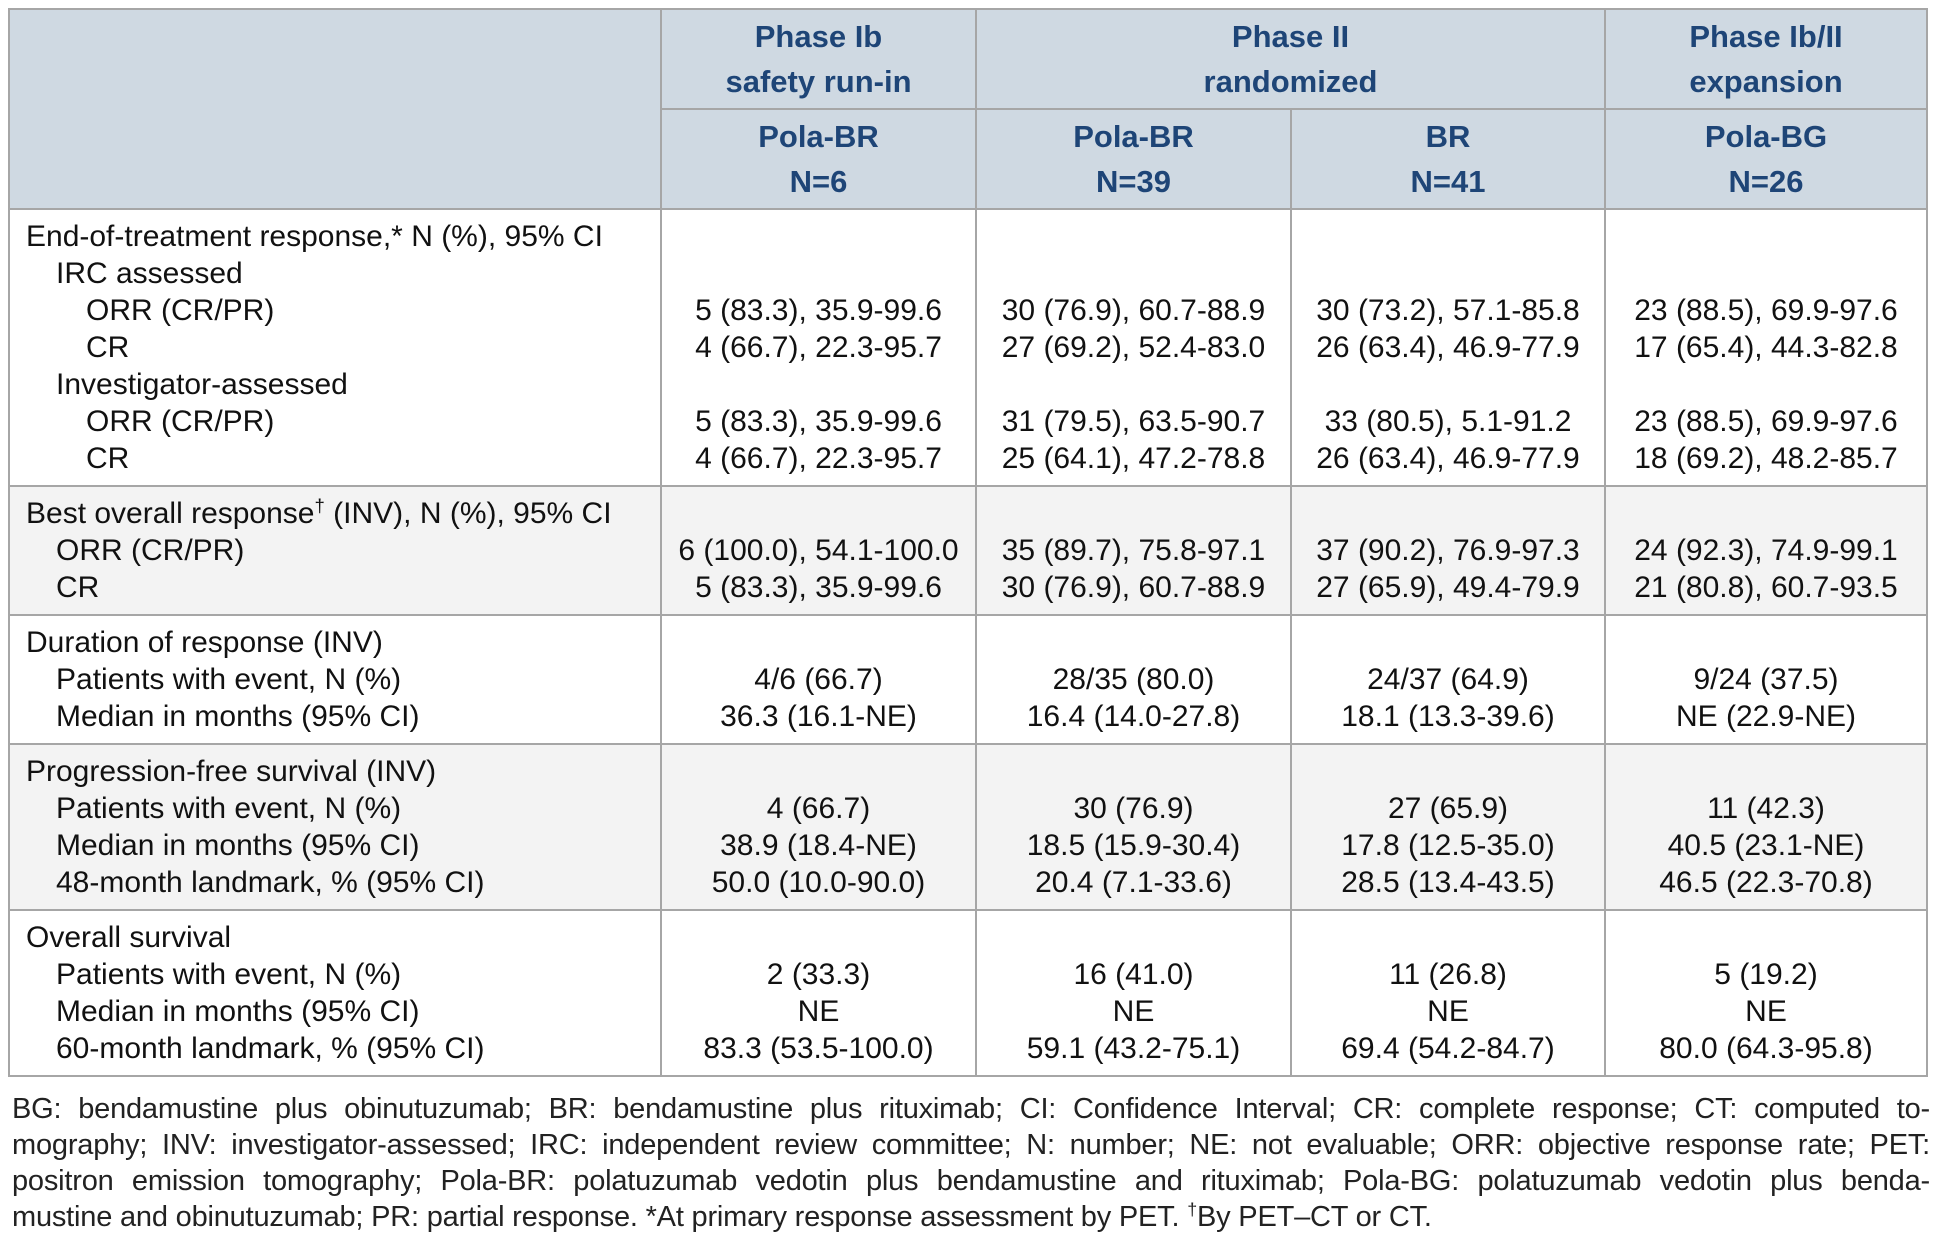 The height and width of the screenshot is (1235, 1934). What do you see at coordinates (818, 36) in the screenshot?
I see `phase-group-line1: Phase Ib` at bounding box center [818, 36].